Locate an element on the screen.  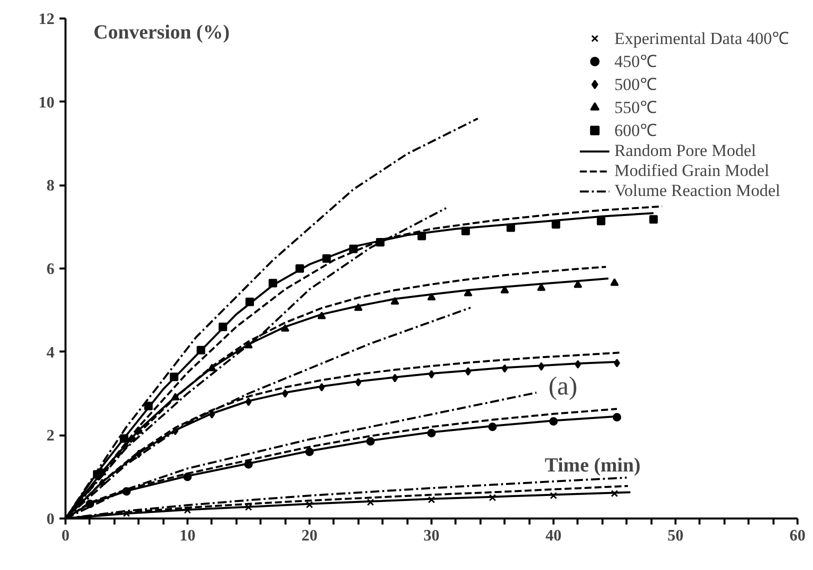
annotation: (a) is located at coordinates (563, 386).